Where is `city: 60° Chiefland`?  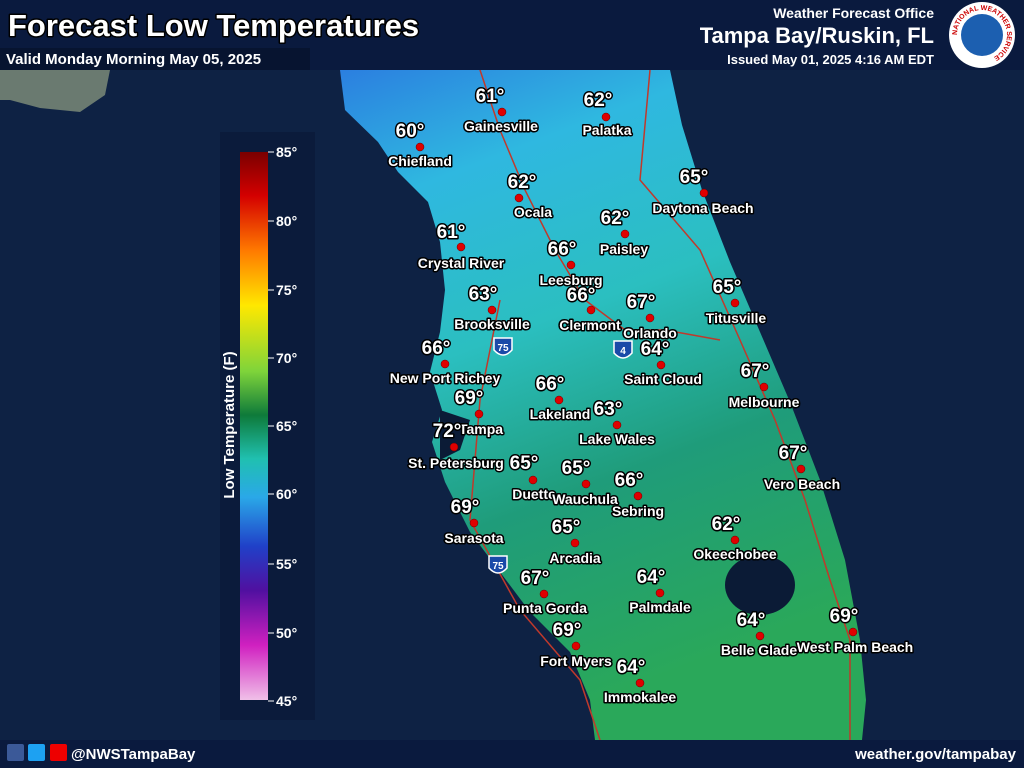
city: 60° Chiefland is located at coordinates (420, 145).